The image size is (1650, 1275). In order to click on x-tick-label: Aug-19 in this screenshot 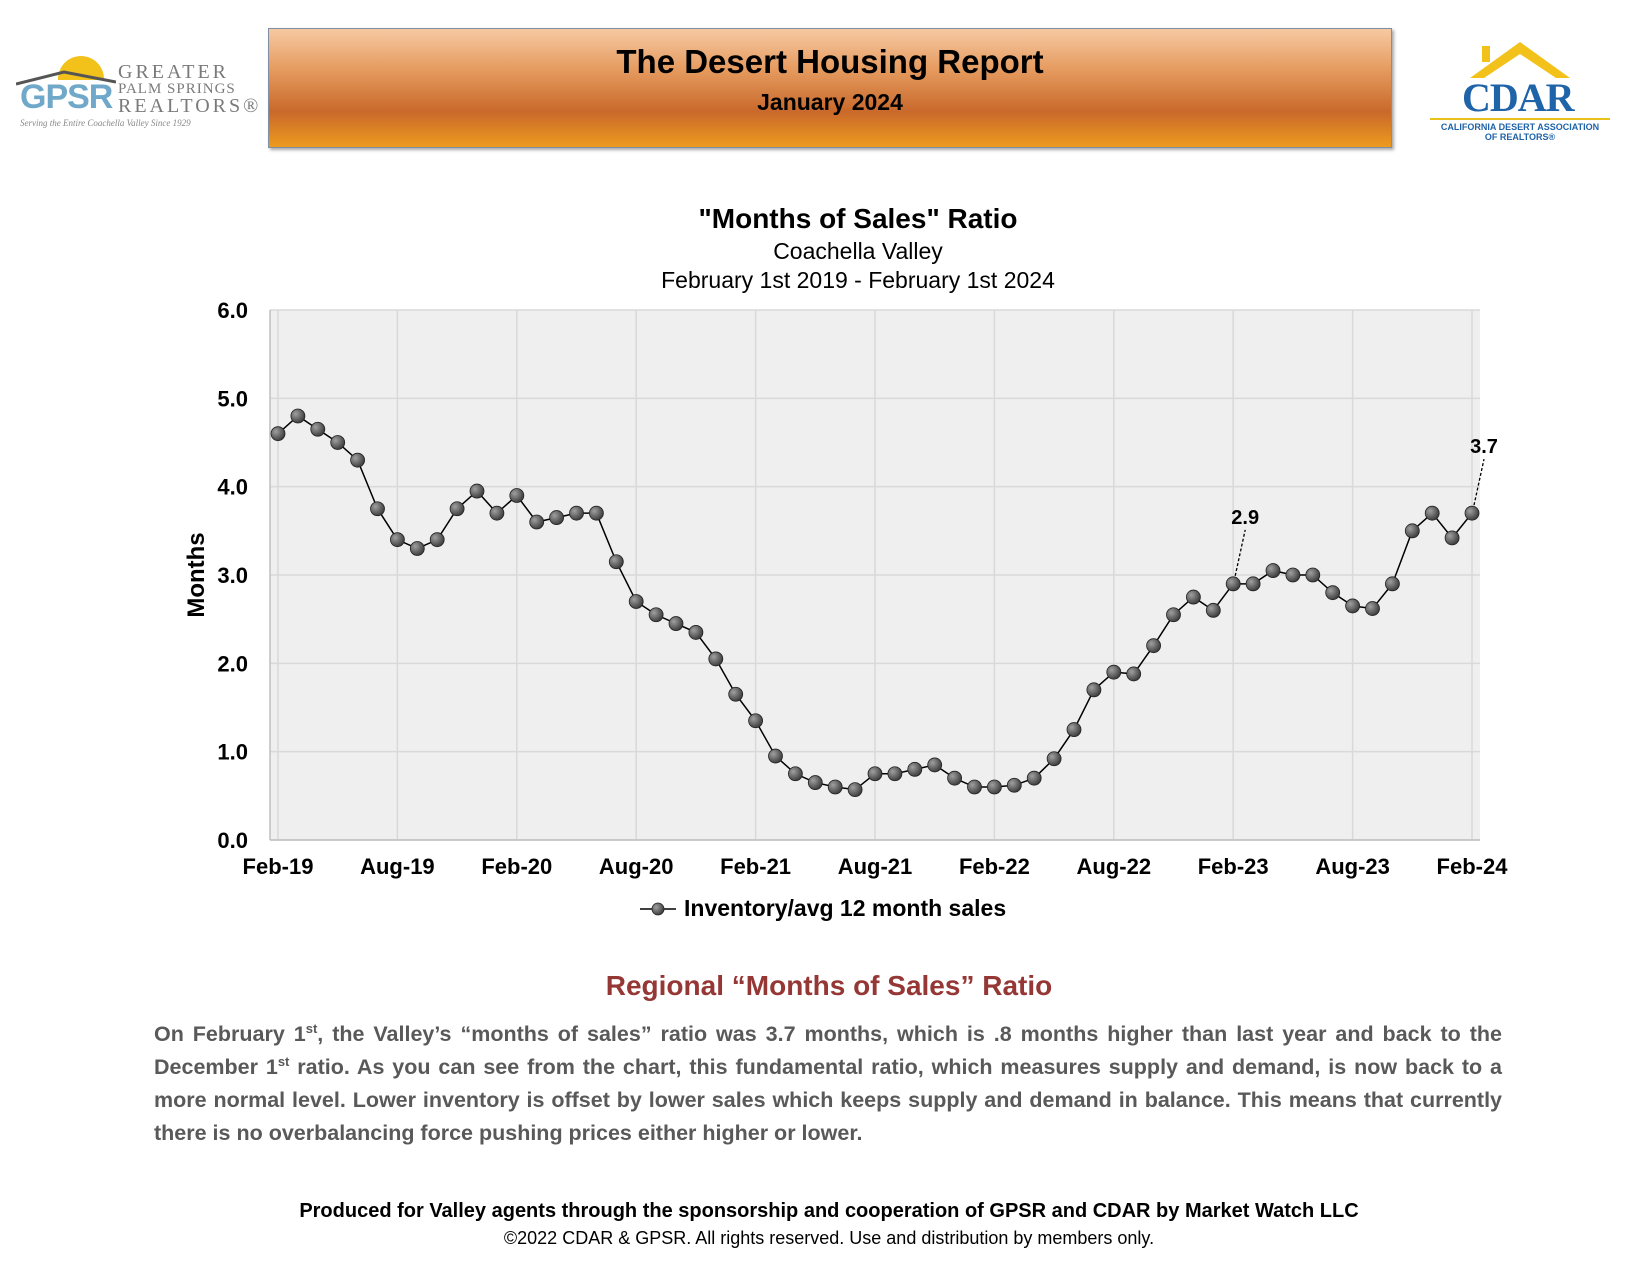, I will do `click(397, 866)`.